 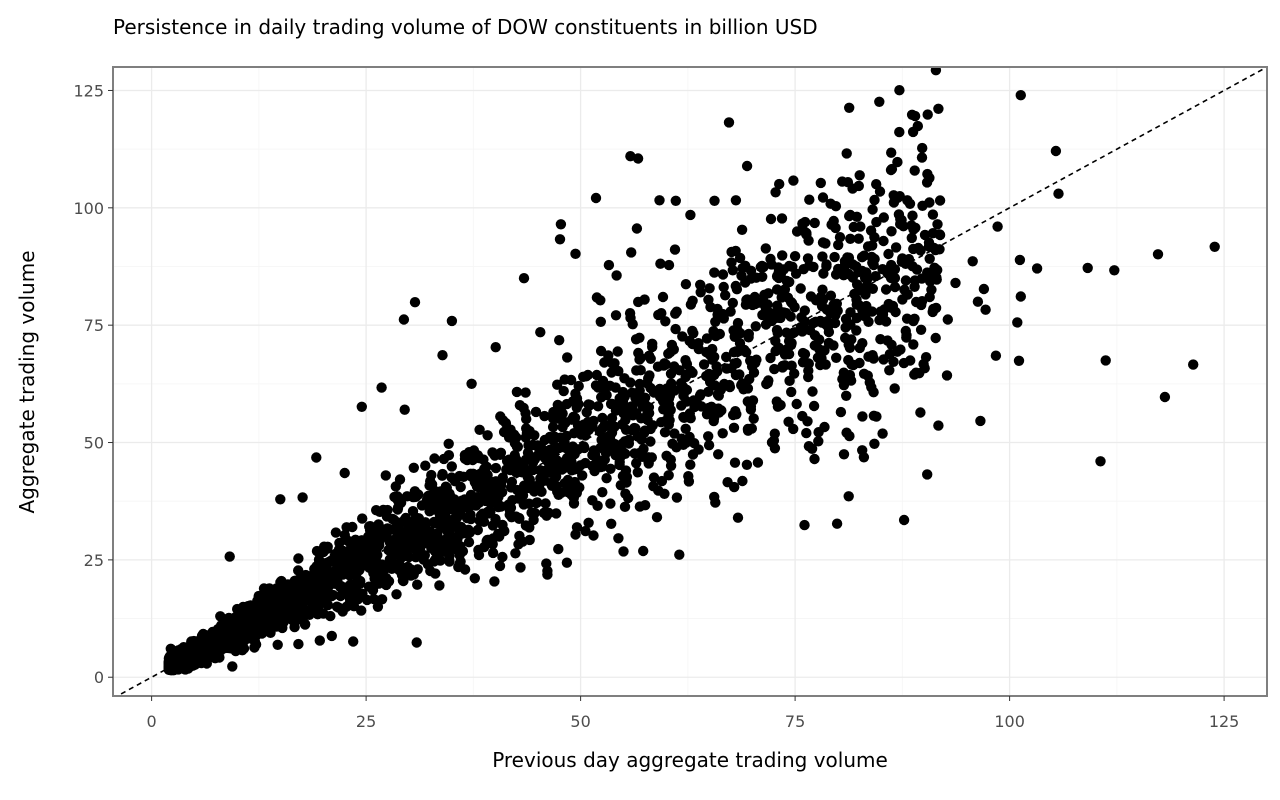 What do you see at coordinates (1224, 721) in the screenshot?
I see `x-tick-label: 125` at bounding box center [1224, 721].